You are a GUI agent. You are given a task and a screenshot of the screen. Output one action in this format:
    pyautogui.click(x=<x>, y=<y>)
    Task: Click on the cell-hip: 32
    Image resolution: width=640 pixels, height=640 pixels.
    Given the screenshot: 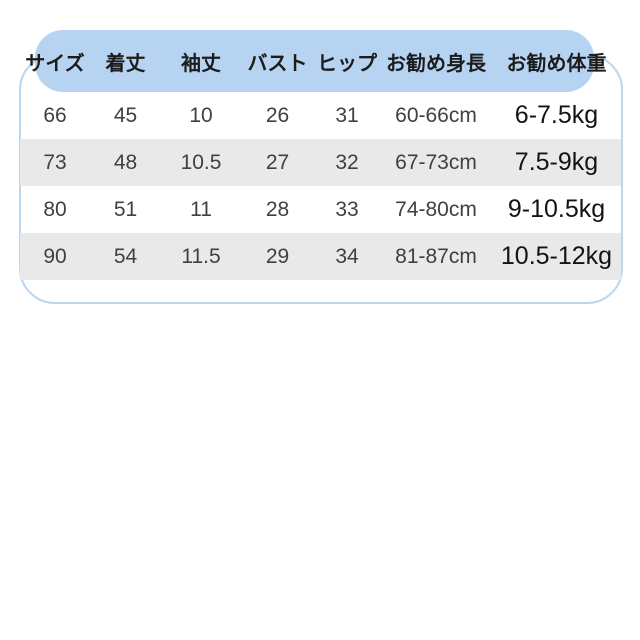 What is the action you would take?
    pyautogui.click(x=347, y=162)
    